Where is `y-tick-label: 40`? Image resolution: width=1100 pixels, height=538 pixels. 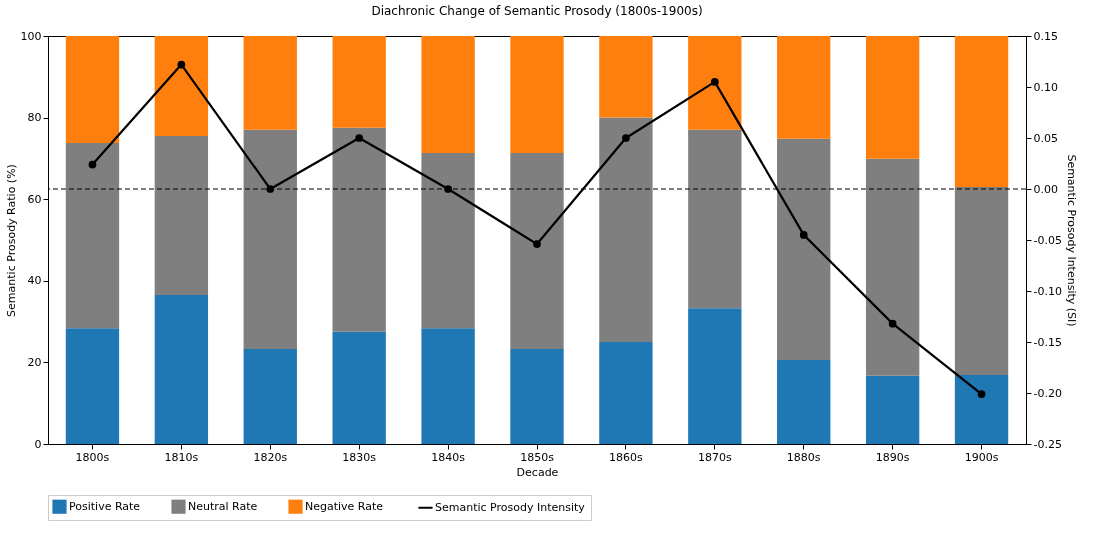
y-tick-label: 40 is located at coordinates (34, 281).